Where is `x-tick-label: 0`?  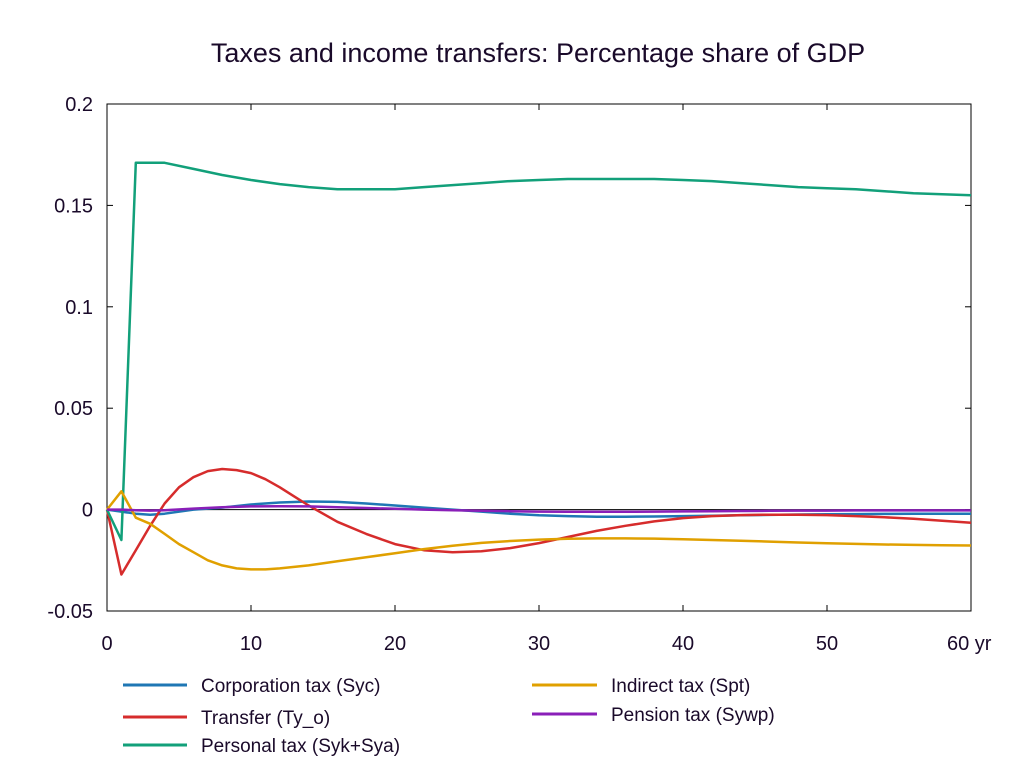 x-tick-label: 0 is located at coordinates (106, 644).